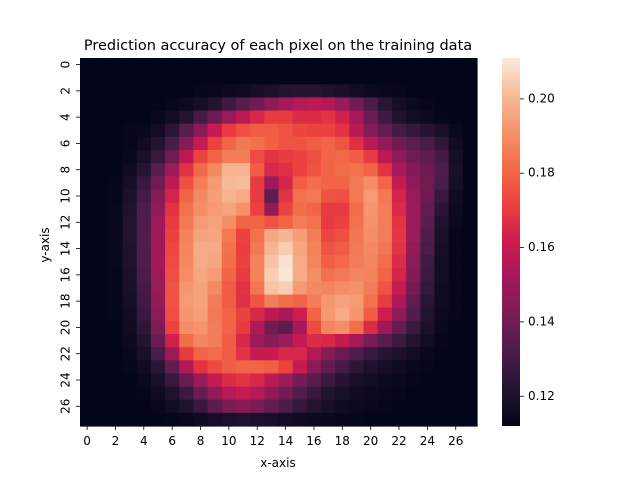 The image size is (640, 480). What do you see at coordinates (228, 441) in the screenshot?
I see `x-tick-label: 10` at bounding box center [228, 441].